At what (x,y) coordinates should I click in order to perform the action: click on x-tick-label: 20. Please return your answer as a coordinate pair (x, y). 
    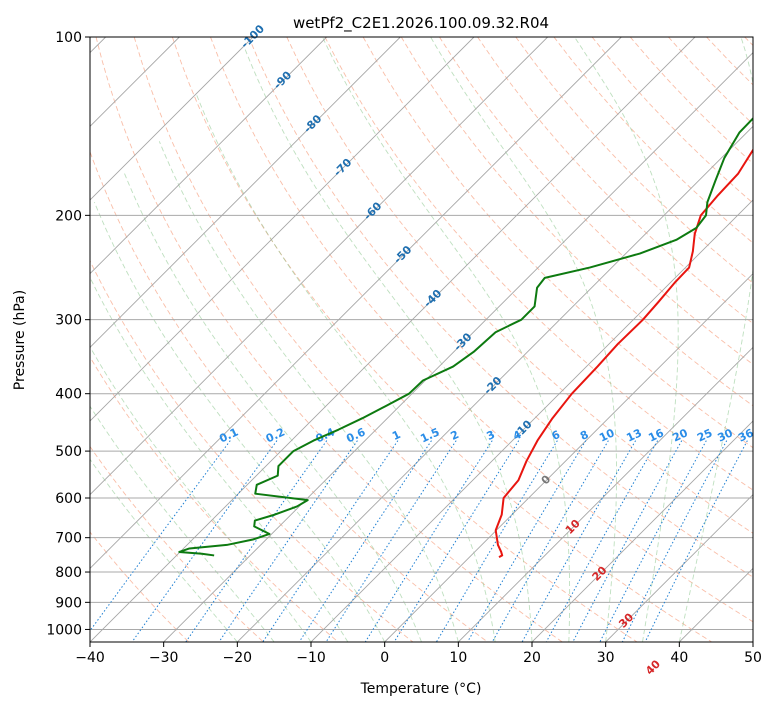
    Looking at the image, I should click on (532, 658).